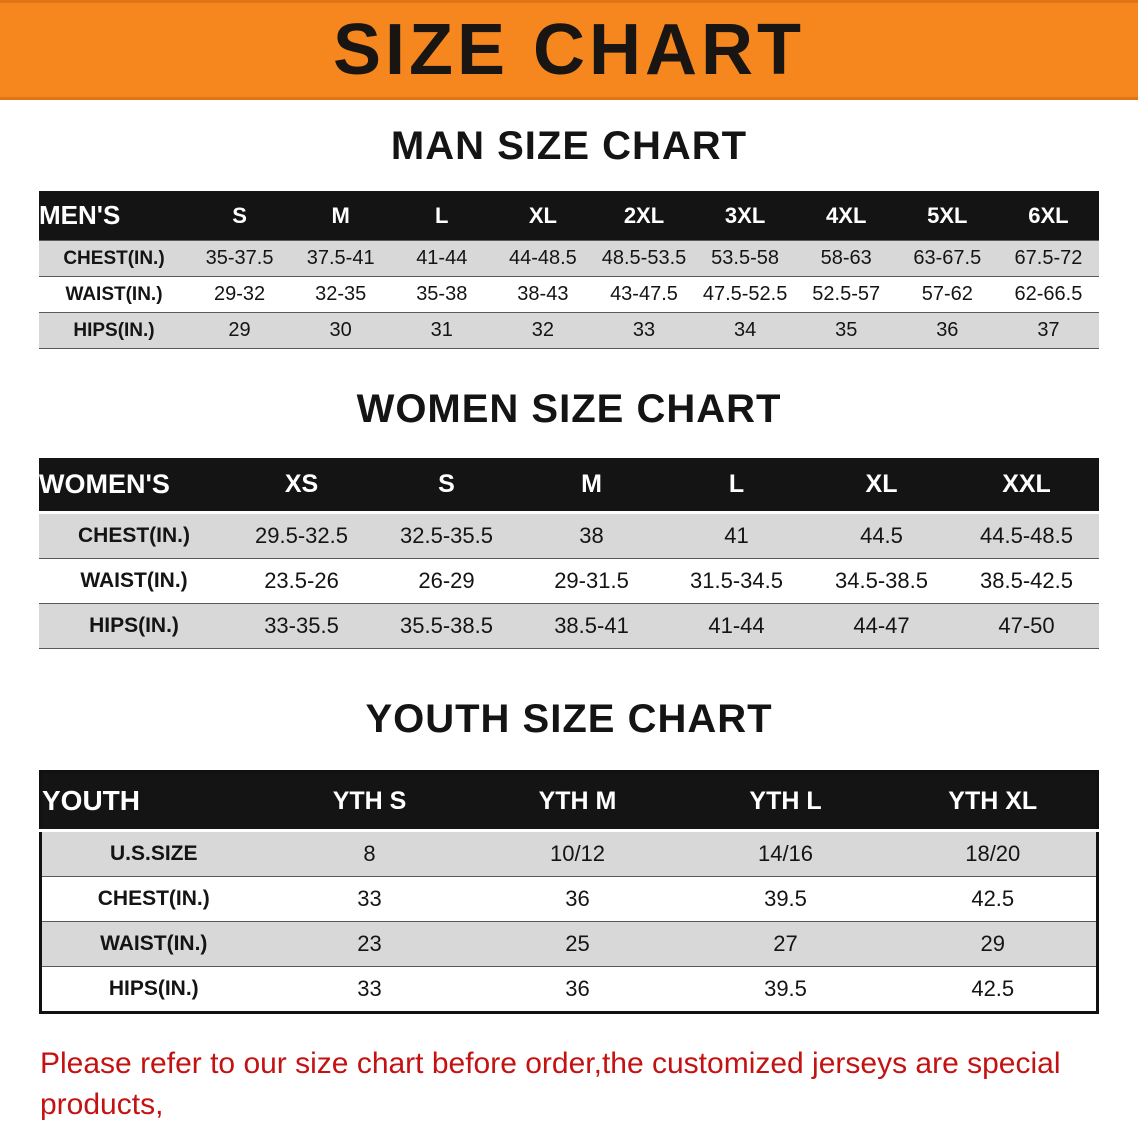 The width and height of the screenshot is (1138, 1132). I want to click on size-column-header: 6XL, so click(1048, 215).